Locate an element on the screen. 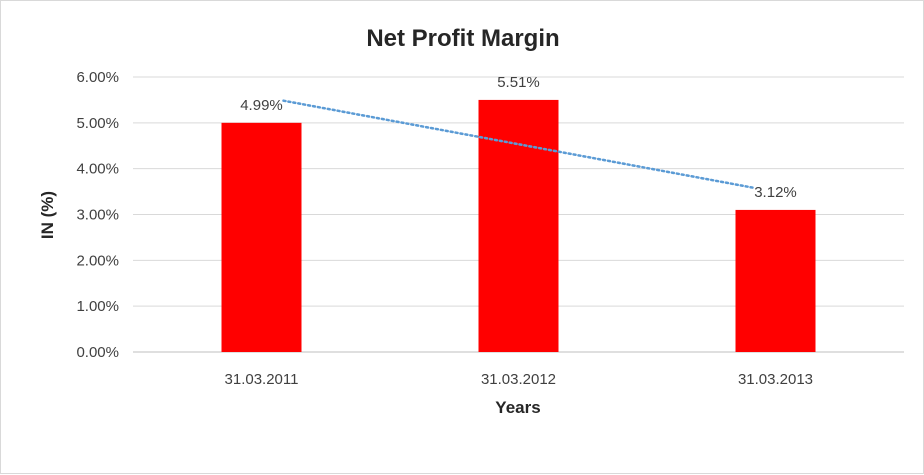  y-tick-label: 2.00% is located at coordinates (97, 260).